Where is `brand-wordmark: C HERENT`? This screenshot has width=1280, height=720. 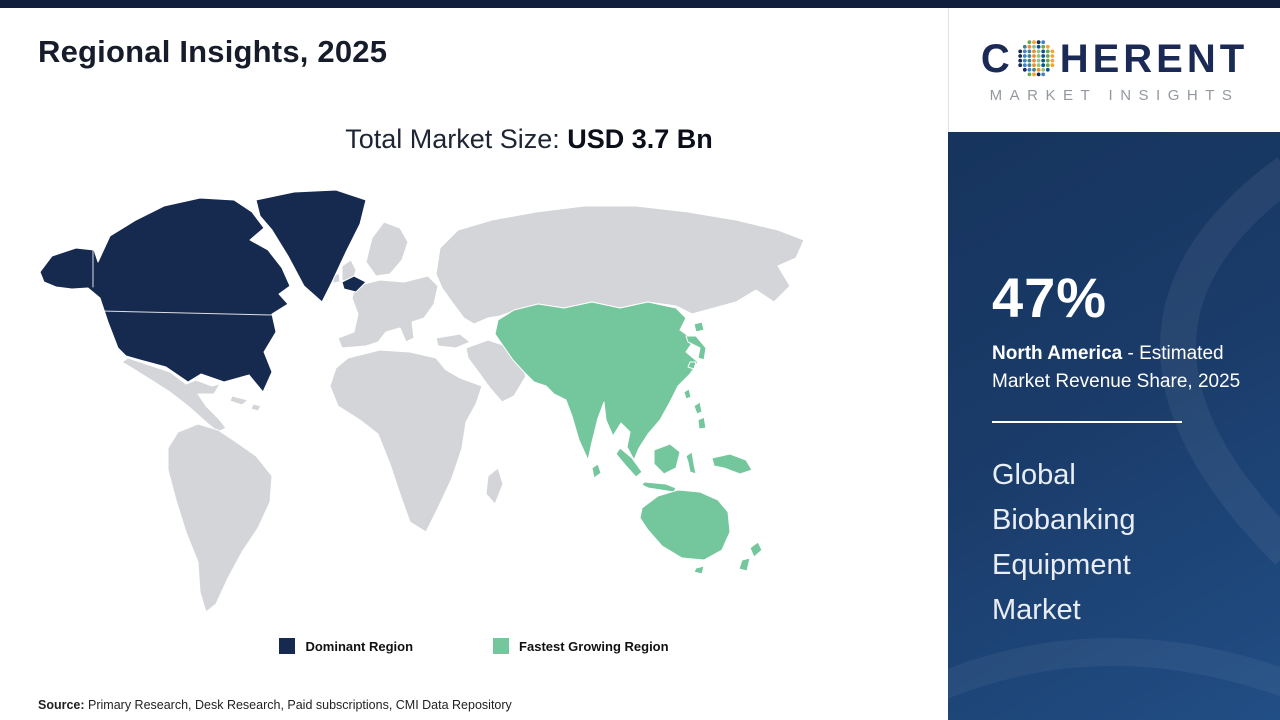
brand-wordmark: C HERENT is located at coordinates (1114, 59).